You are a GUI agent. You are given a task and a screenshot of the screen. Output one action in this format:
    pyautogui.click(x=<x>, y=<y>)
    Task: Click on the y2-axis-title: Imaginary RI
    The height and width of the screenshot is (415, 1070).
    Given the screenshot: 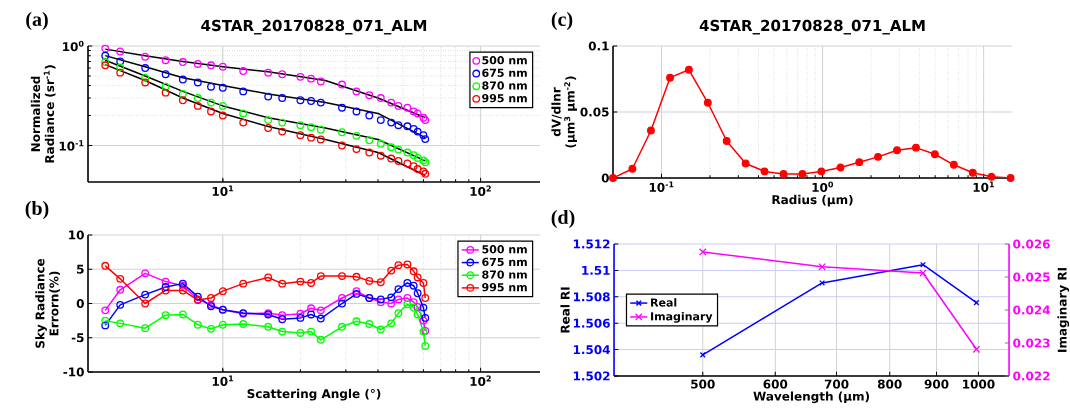 What is the action you would take?
    pyautogui.click(x=1063, y=310)
    